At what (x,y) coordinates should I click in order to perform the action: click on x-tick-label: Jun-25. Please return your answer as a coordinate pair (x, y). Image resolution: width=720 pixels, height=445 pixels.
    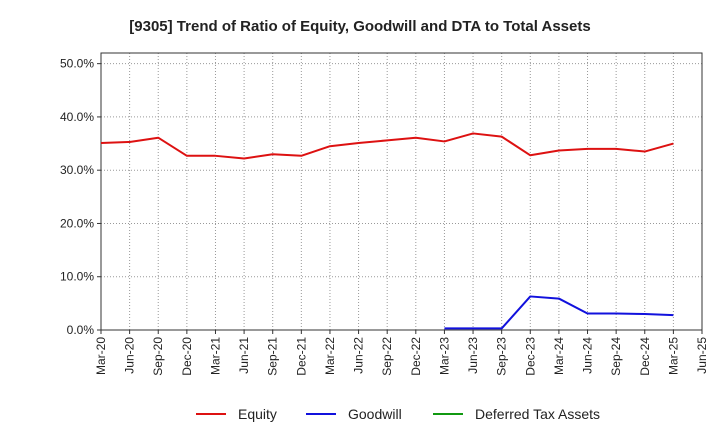
    Looking at the image, I should click on (702, 355).